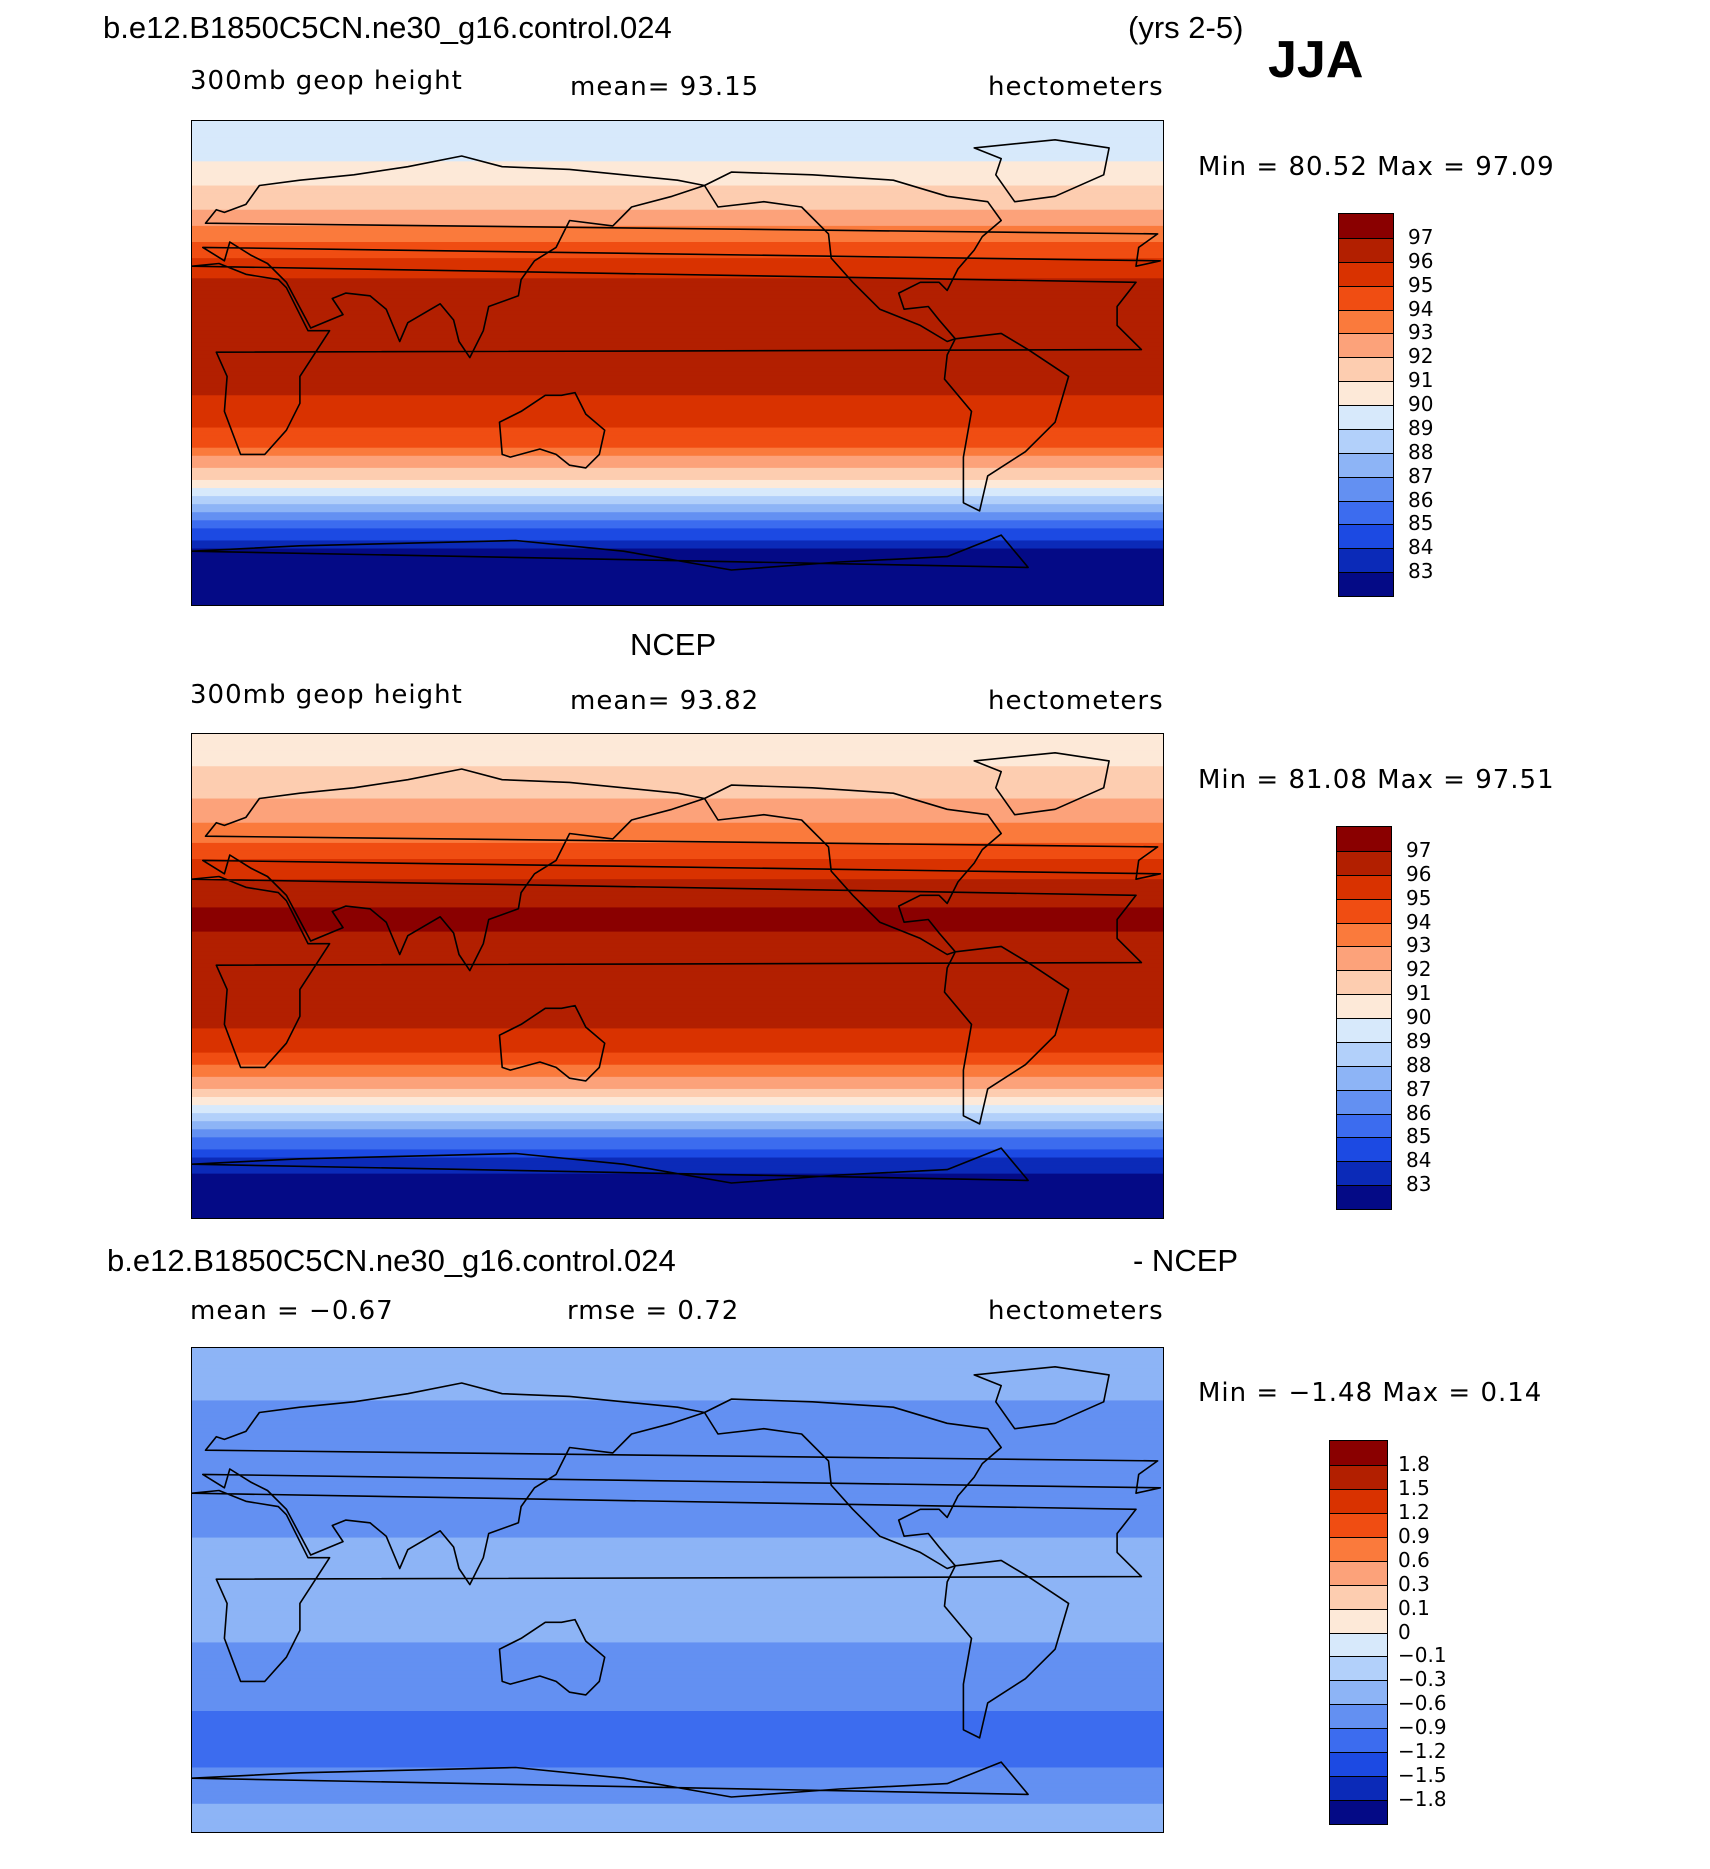 The image size is (1710, 1869). What do you see at coordinates (1414, 1535) in the screenshot?
I see `colorbar-tick-label: 0.9` at bounding box center [1414, 1535].